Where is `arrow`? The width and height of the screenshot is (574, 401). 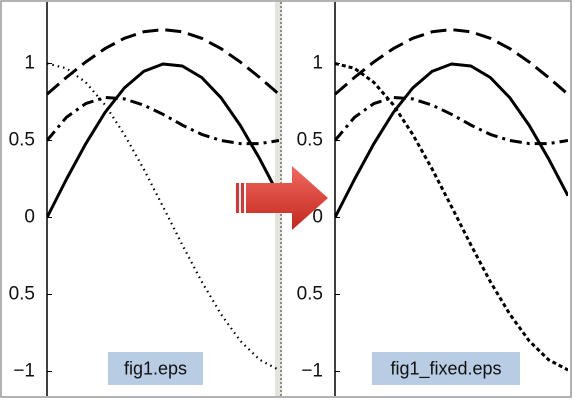 arrow is located at coordinates (282, 198).